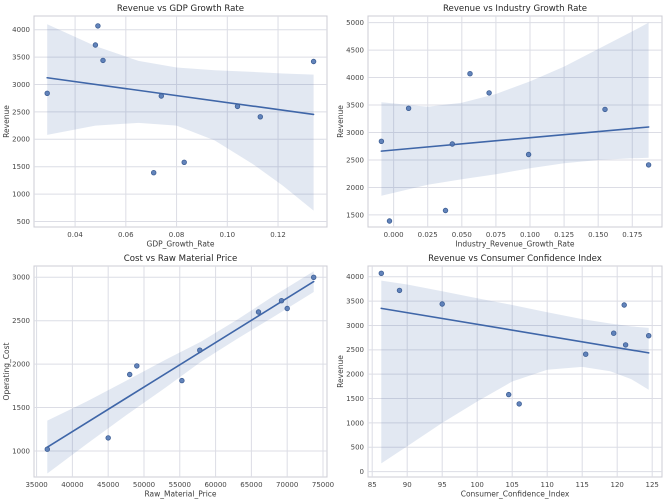  I want to click on x-tick-label: 0.075, so click(496, 235).